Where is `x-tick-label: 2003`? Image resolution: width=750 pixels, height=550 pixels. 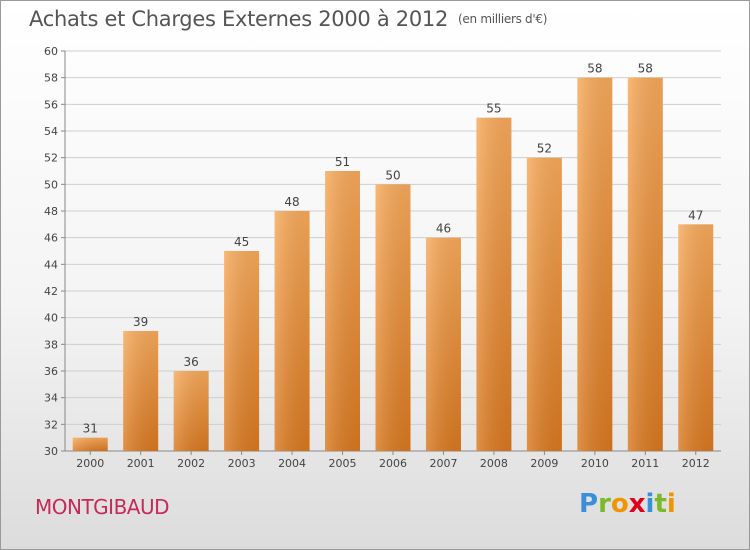 x-tick-label: 2003 is located at coordinates (242, 463).